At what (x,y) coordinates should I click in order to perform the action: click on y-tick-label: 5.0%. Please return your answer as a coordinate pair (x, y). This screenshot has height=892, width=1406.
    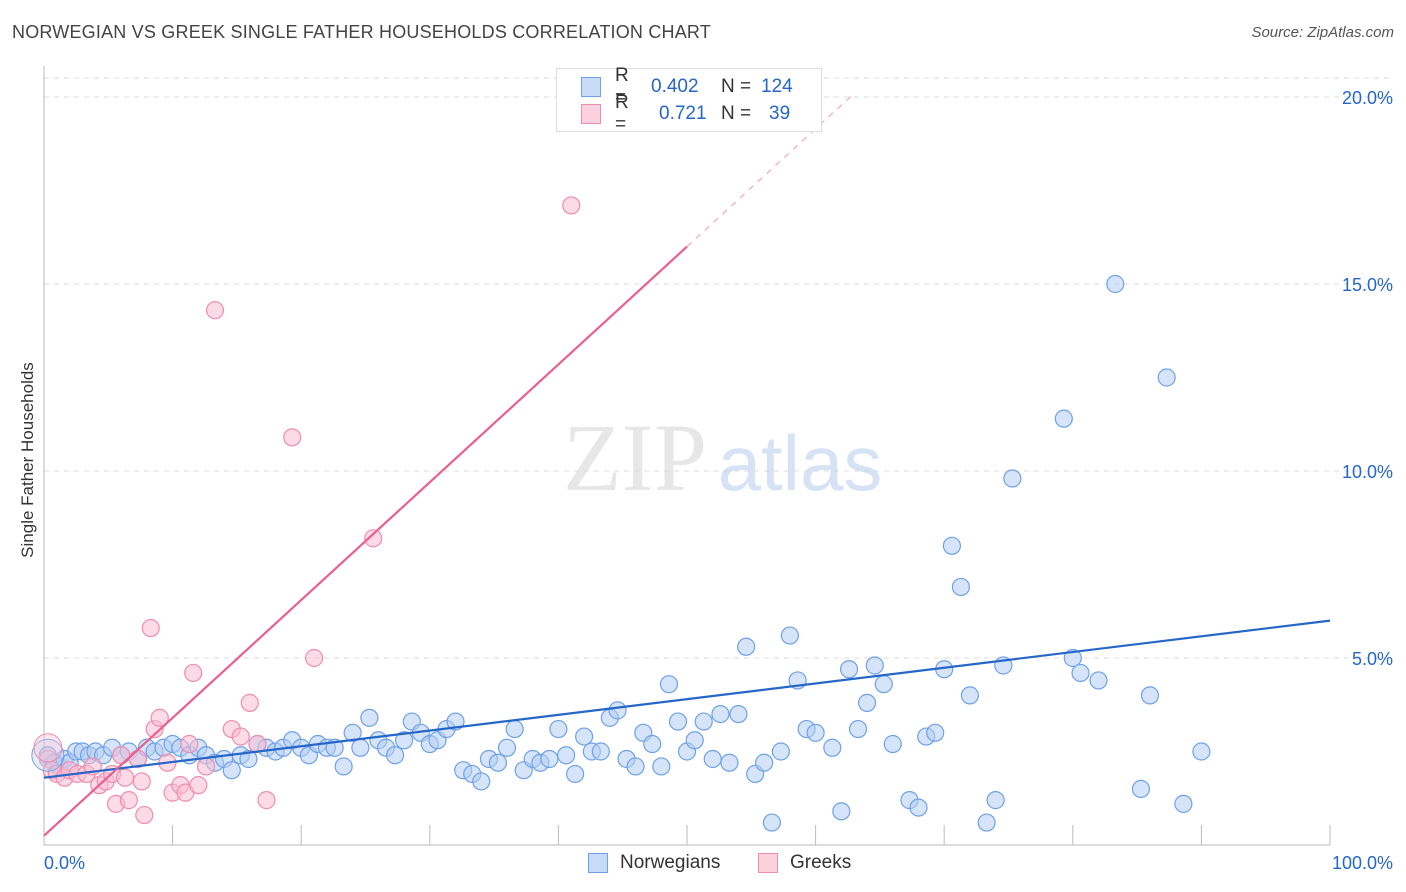
    Looking at the image, I should click on (1372, 659).